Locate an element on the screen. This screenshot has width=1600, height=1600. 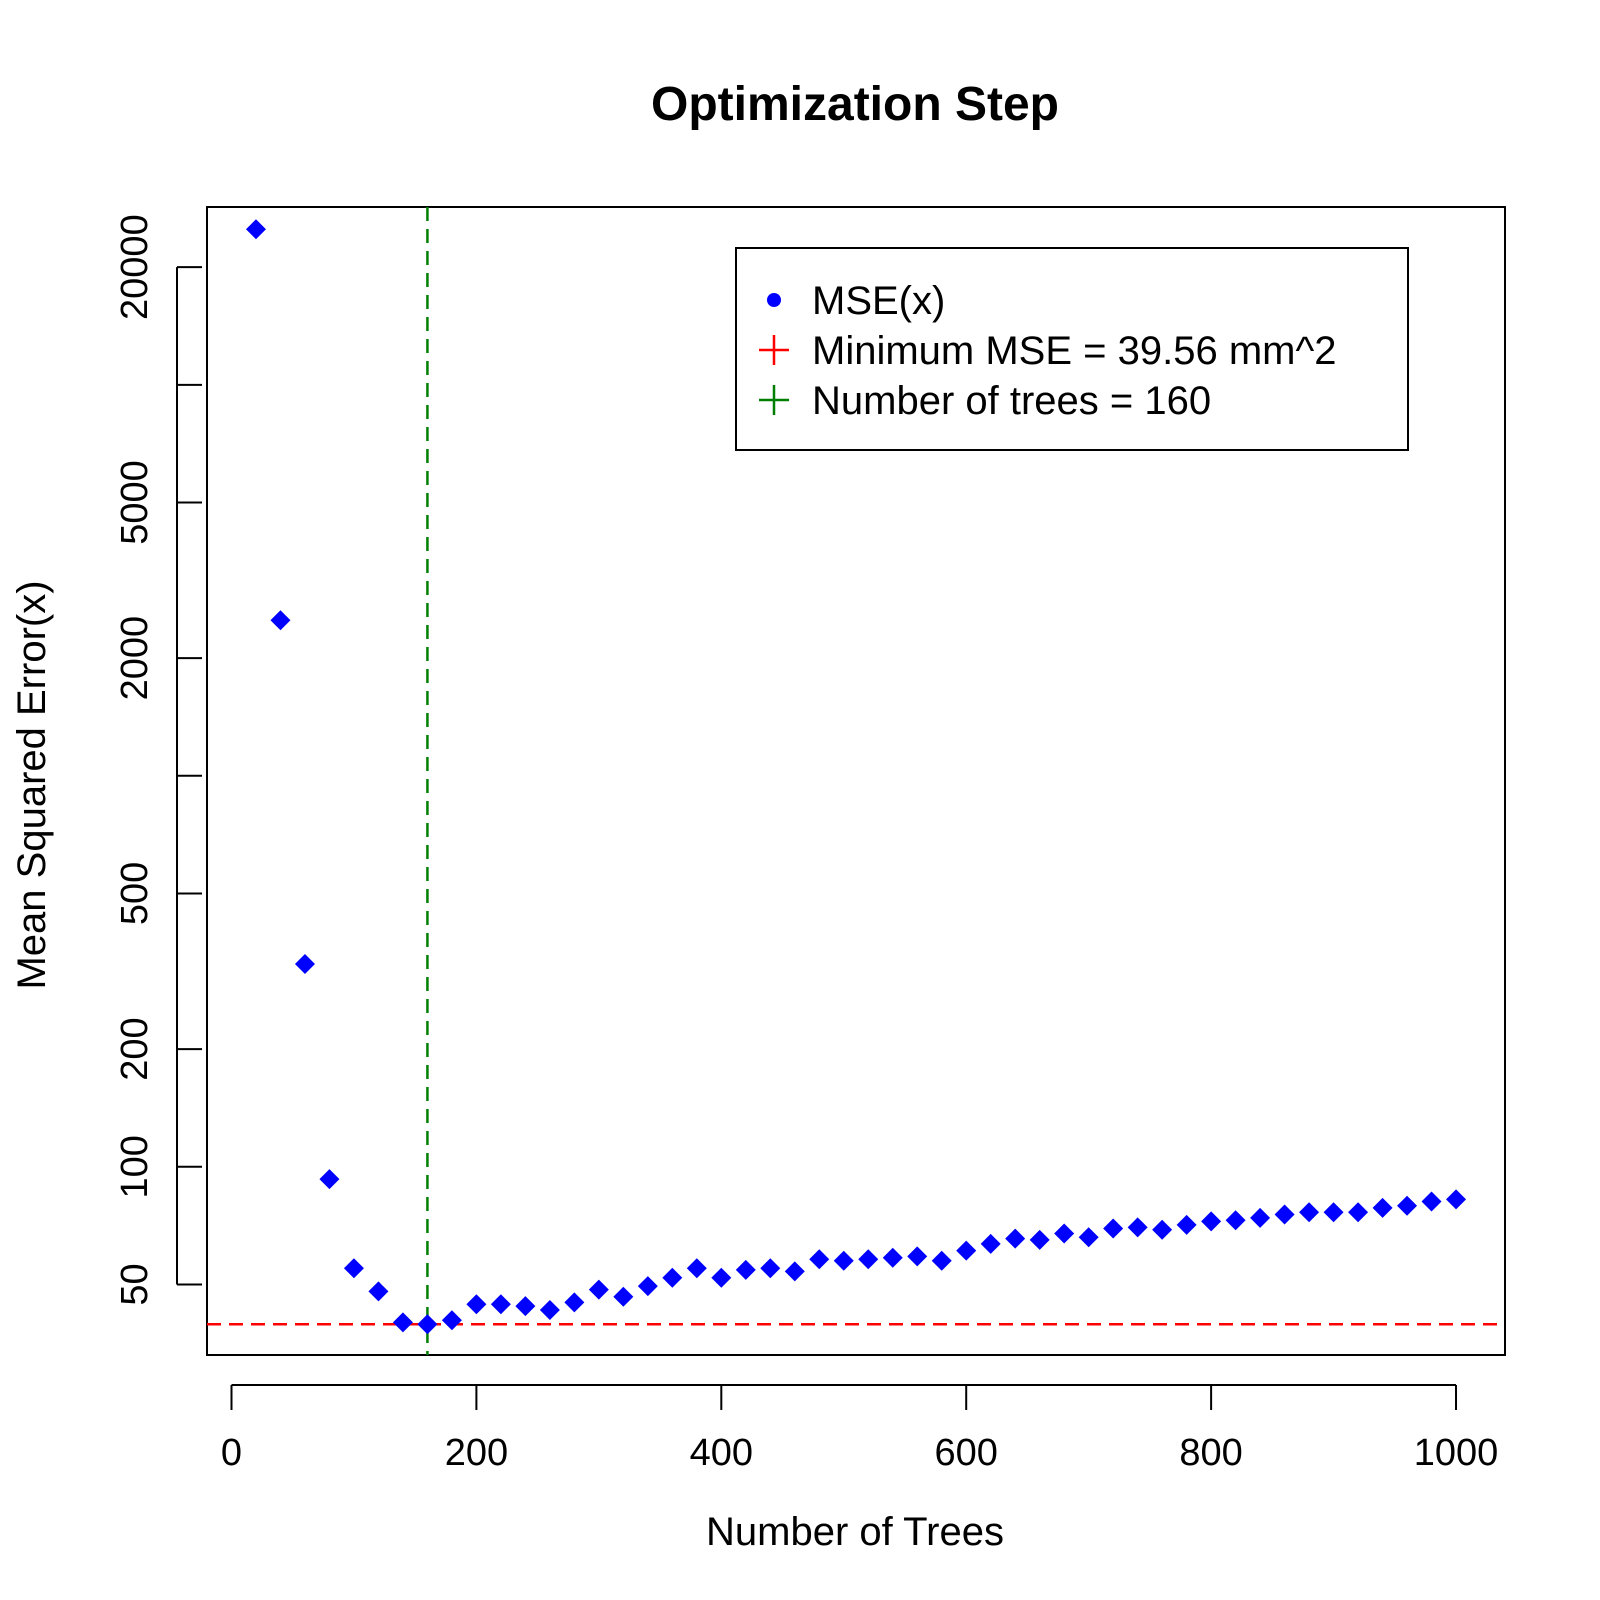
legend-red-plus-icon is located at coordinates (774, 350).